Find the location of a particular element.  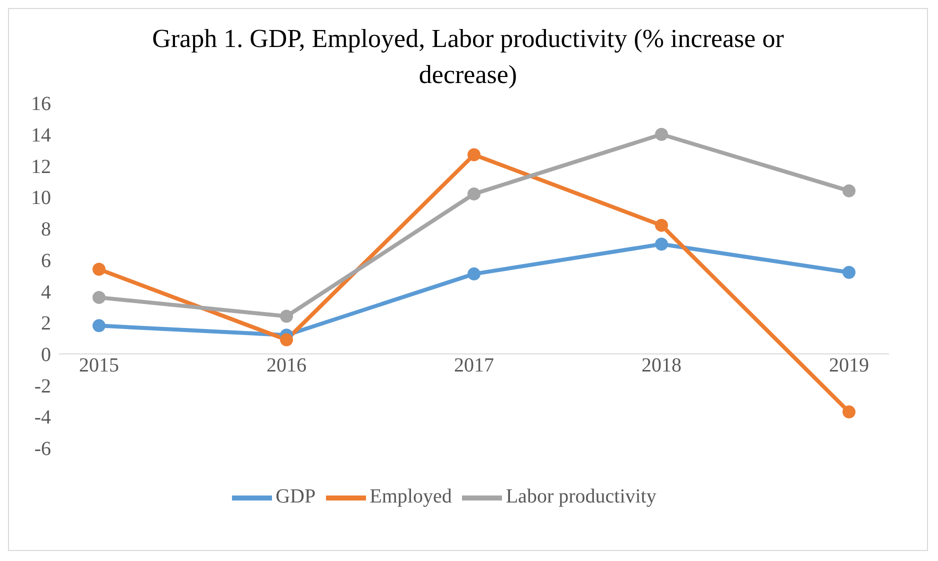

y-tick-label: 14 is located at coordinates (41, 135).